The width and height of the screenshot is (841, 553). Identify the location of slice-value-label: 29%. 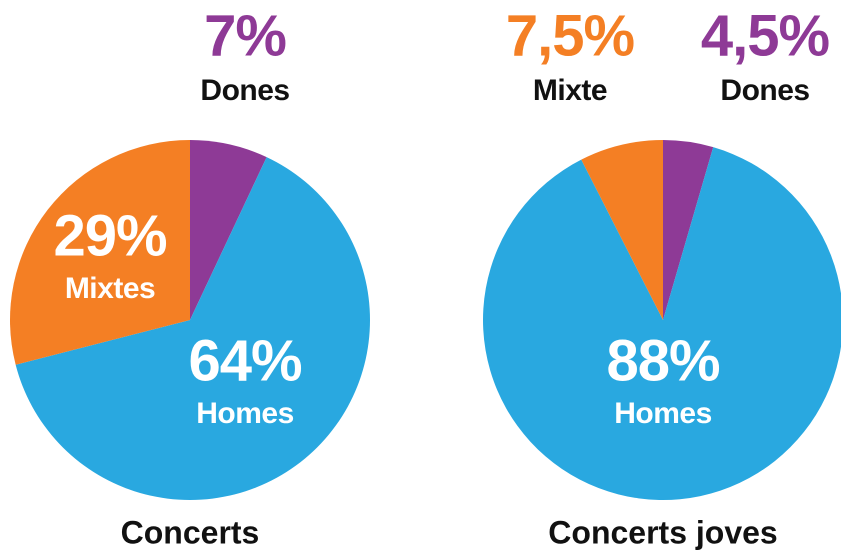
(110, 235).